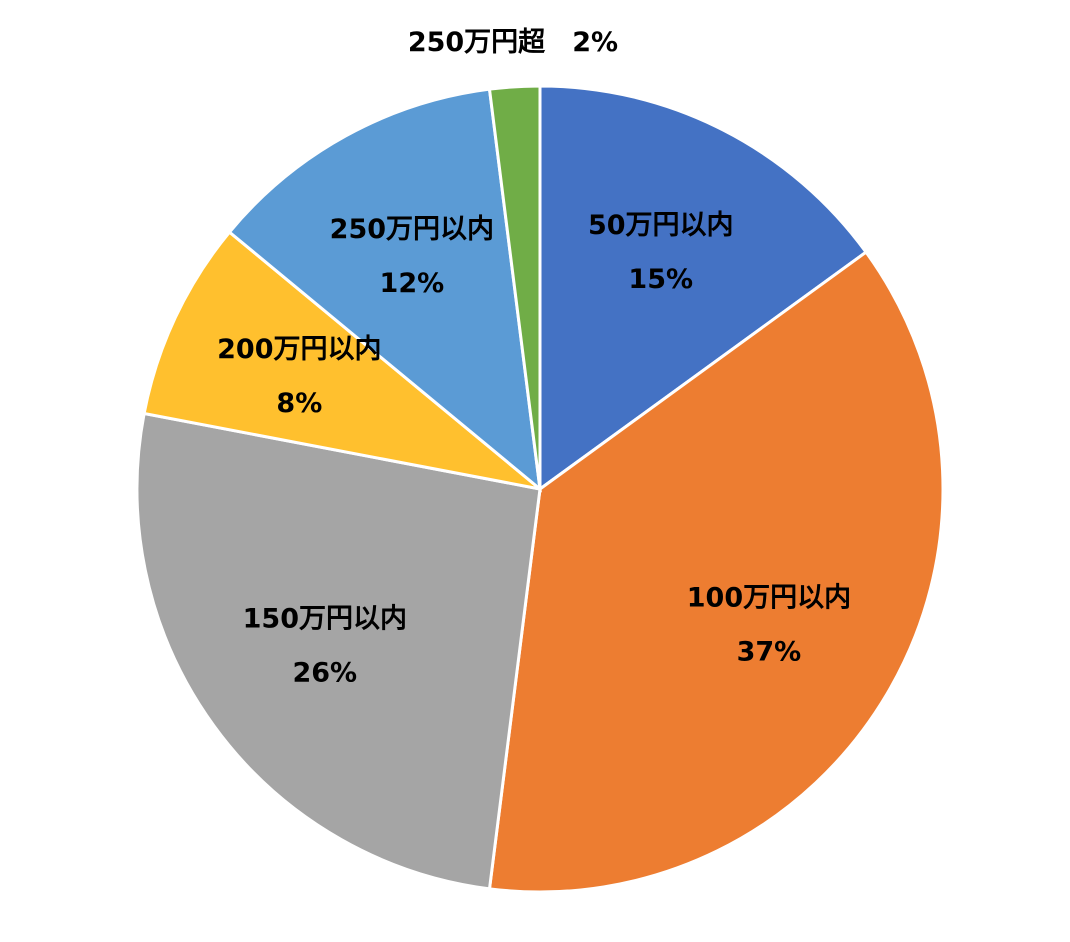 The image size is (1070, 942). Describe the element at coordinates (769, 597) in the screenshot. I see `slice-category-label: 100万円以内` at that location.